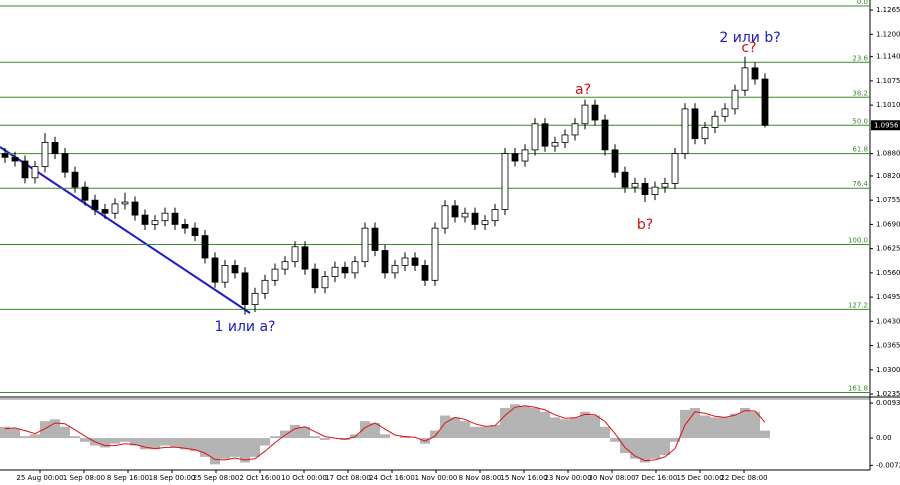  Describe the element at coordinates (884, 438) in the screenshot. I see `indicator-y-tick-label: 0.00` at that location.